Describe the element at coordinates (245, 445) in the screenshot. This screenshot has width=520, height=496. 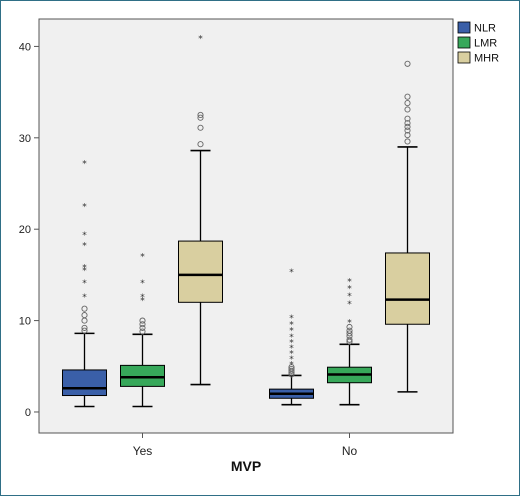
I see `x-axis: Yes No` at that location.